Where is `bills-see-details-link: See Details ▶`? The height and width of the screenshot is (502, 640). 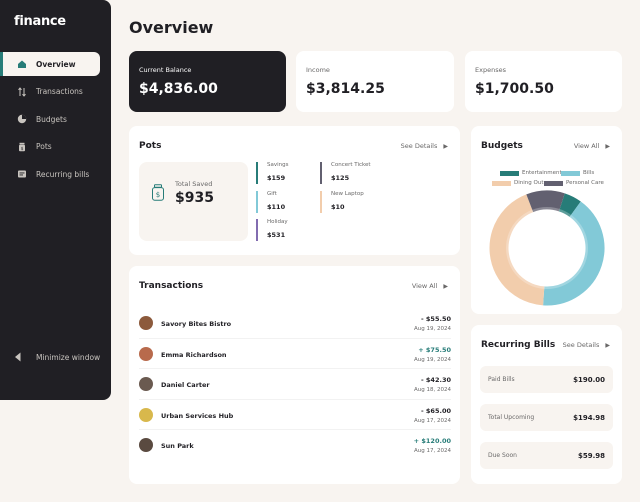
bills-see-details-link: See Details ▶ is located at coordinates (586, 345).